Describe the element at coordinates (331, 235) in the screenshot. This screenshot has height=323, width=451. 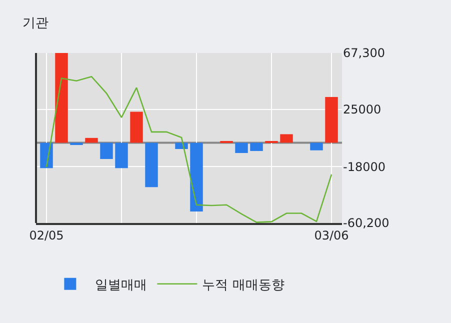
I see `x-tick-label: 03/06` at that location.